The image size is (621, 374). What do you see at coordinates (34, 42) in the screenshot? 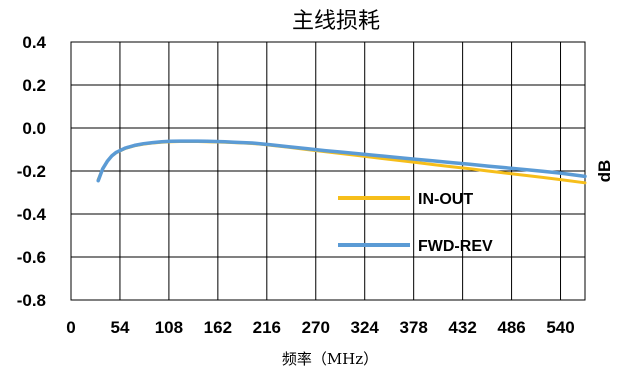
I see `y-tick-label: 0.4` at bounding box center [34, 42].